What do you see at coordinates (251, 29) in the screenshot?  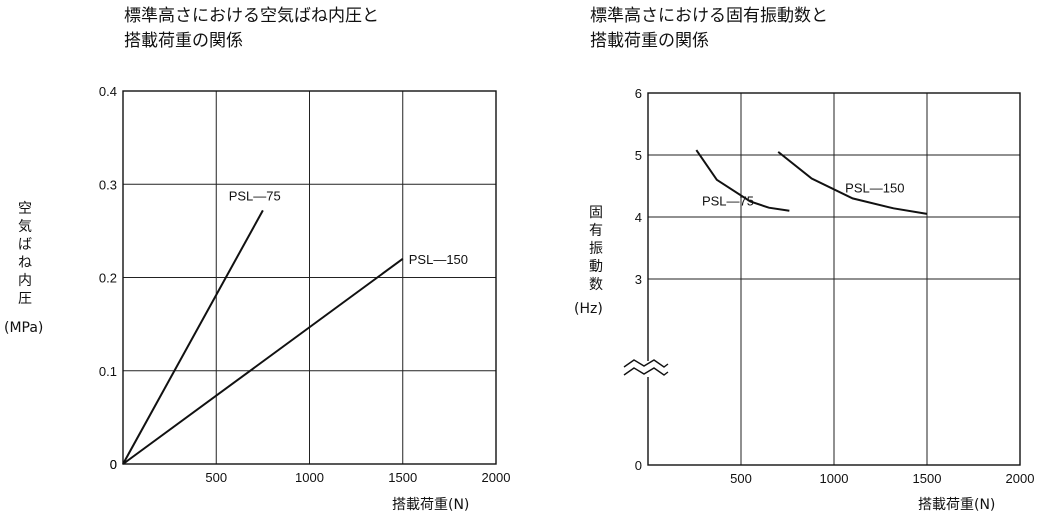 I see `chart1-title: 標準高さにおける空気ばね内圧と 搭載荷重の関係` at bounding box center [251, 29].